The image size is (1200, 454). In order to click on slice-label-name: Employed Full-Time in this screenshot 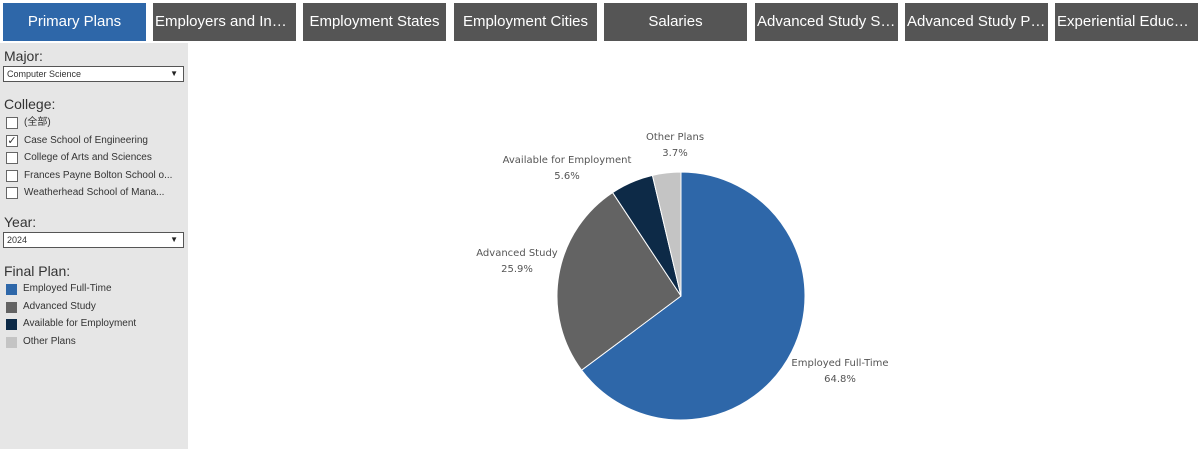, I will do `click(839, 363)`.